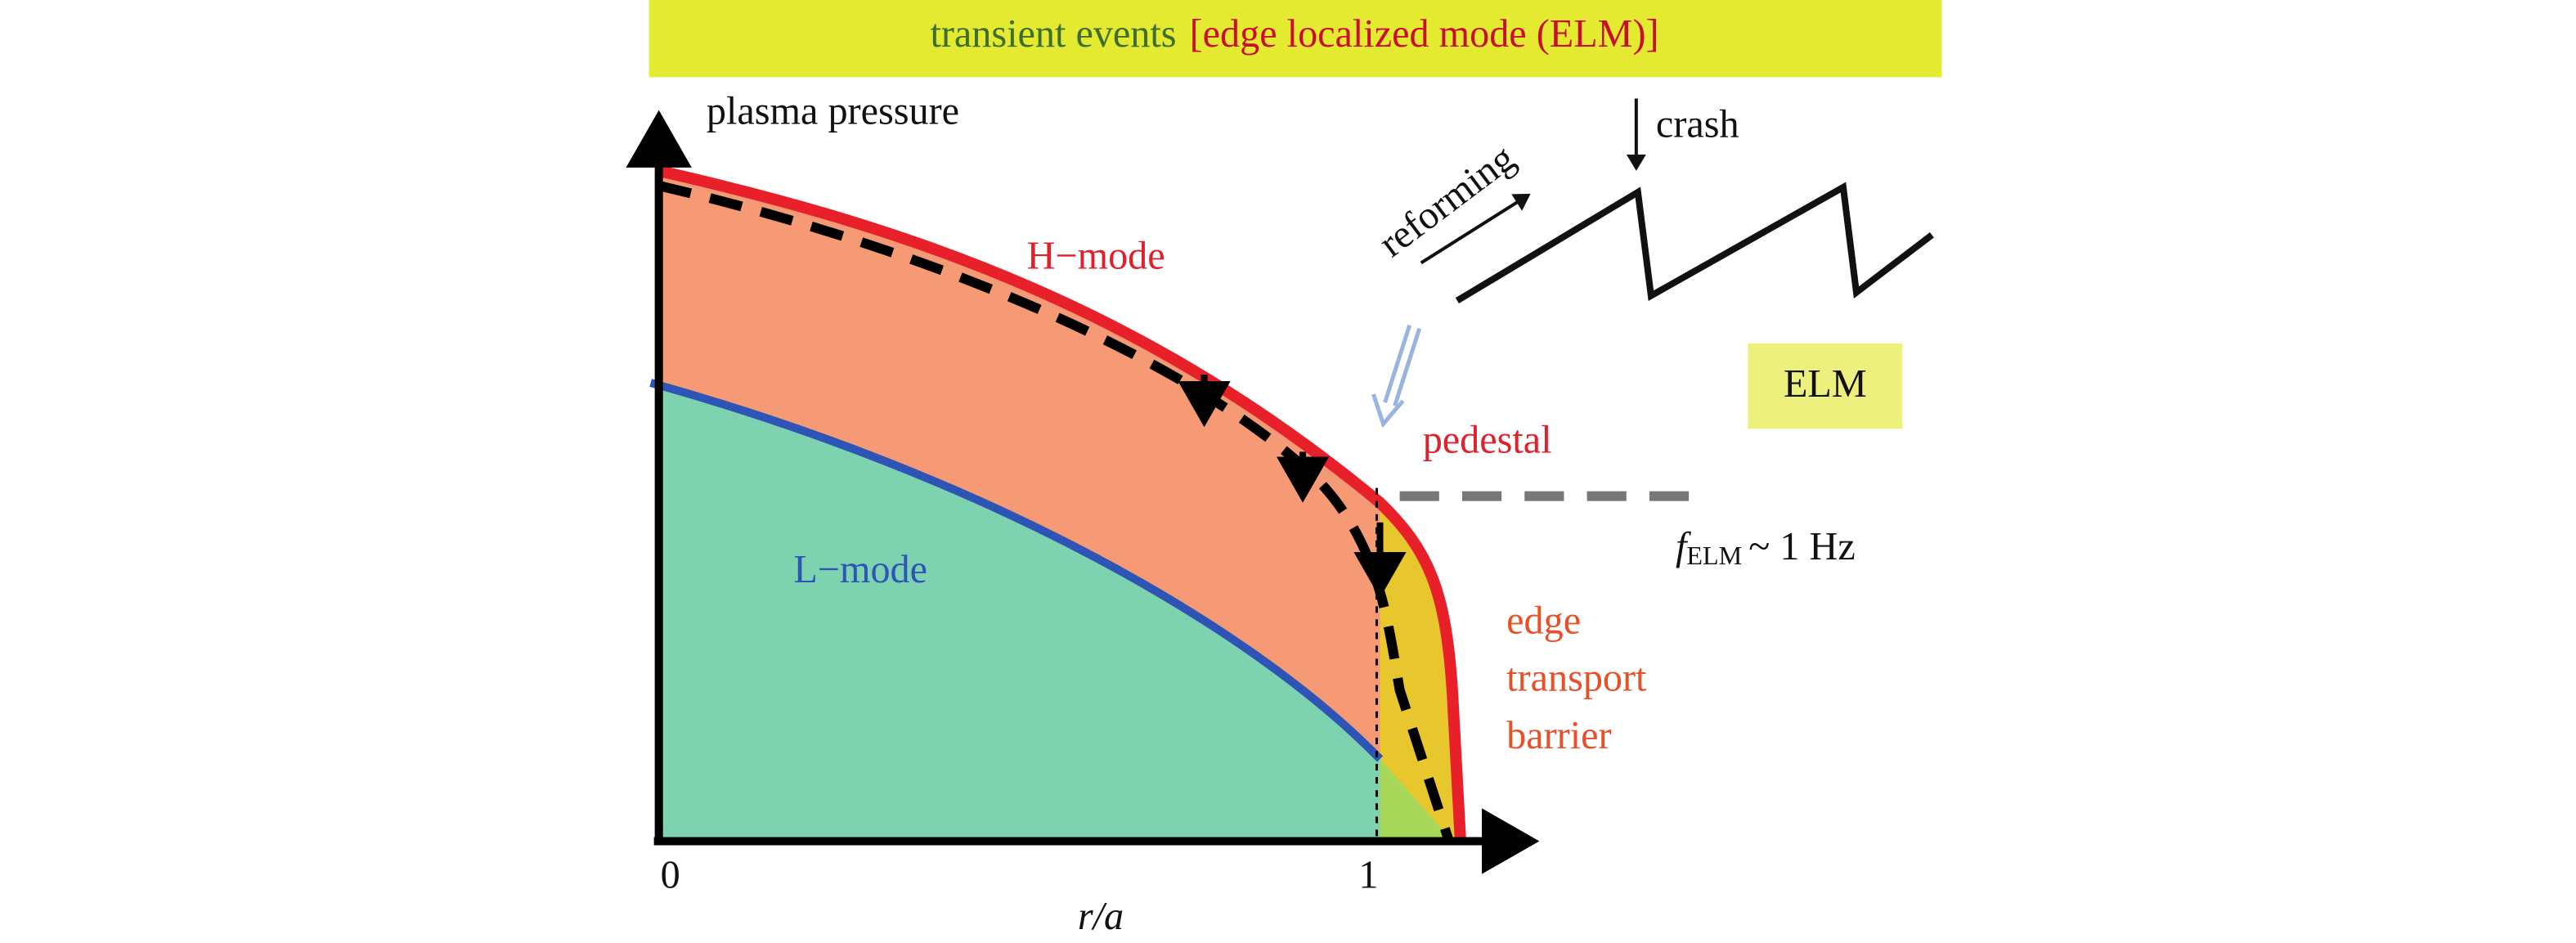 The height and width of the screenshot is (943, 2576). I want to click on y-axis-label: plasma pressure, so click(833, 111).